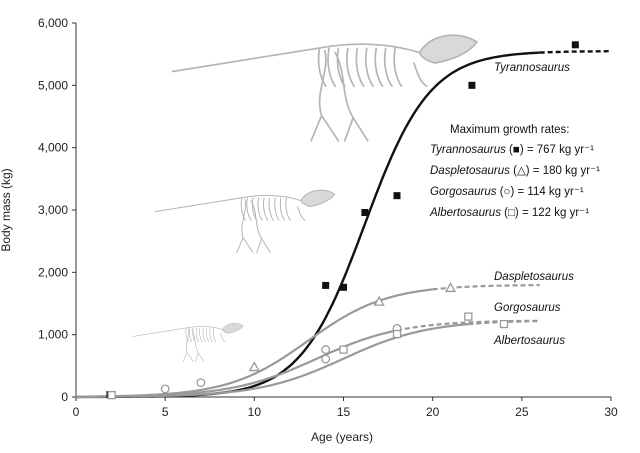  Describe the element at coordinates (534, 277) in the screenshot. I see `curve-label-daspletosaurus: Daspletosaurus` at that location.